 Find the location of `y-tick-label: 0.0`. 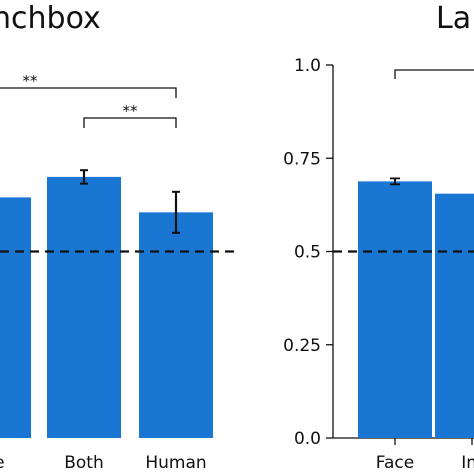

y-tick-label: 0.0 is located at coordinates (307, 439).